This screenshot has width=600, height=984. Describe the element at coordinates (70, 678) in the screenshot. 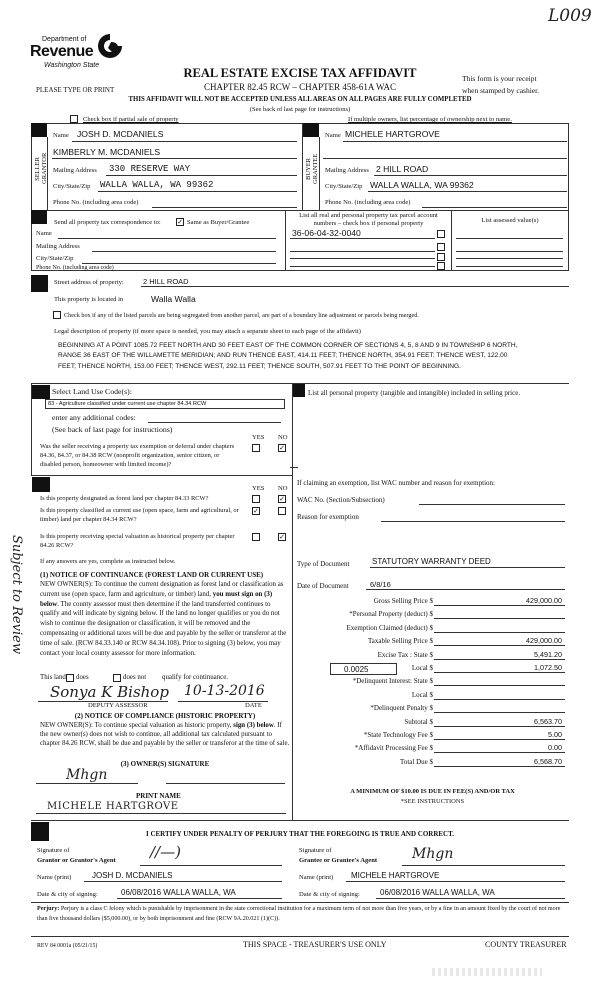

I see `does-checkbox` at that location.